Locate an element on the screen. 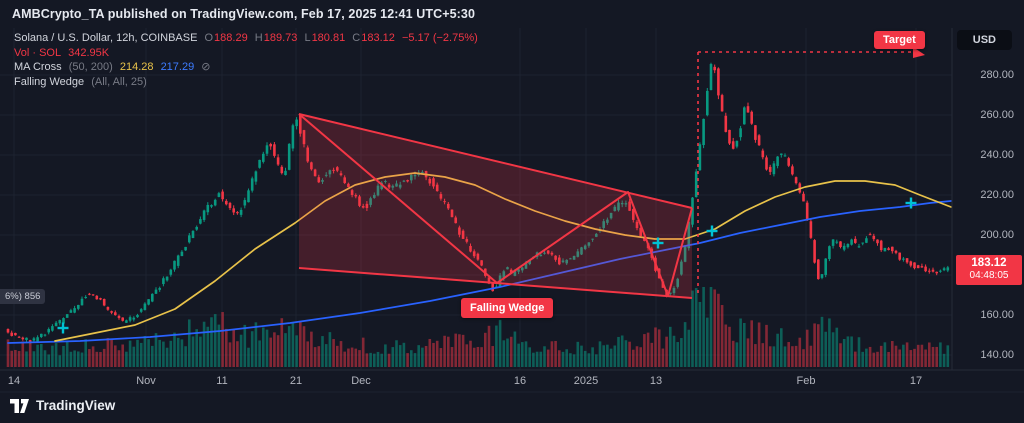 This screenshot has width=1024, height=423. pattern-legend-row: Falling Wedge (All, All, 25) is located at coordinates (248, 82).